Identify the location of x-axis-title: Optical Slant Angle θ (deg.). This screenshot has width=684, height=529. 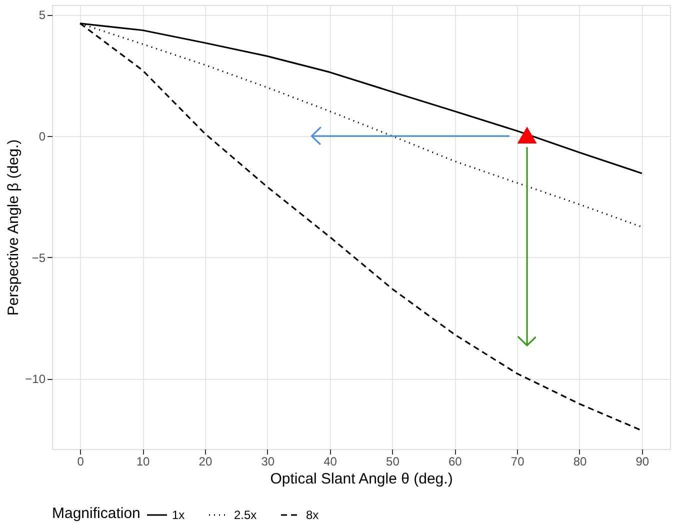
(361, 479).